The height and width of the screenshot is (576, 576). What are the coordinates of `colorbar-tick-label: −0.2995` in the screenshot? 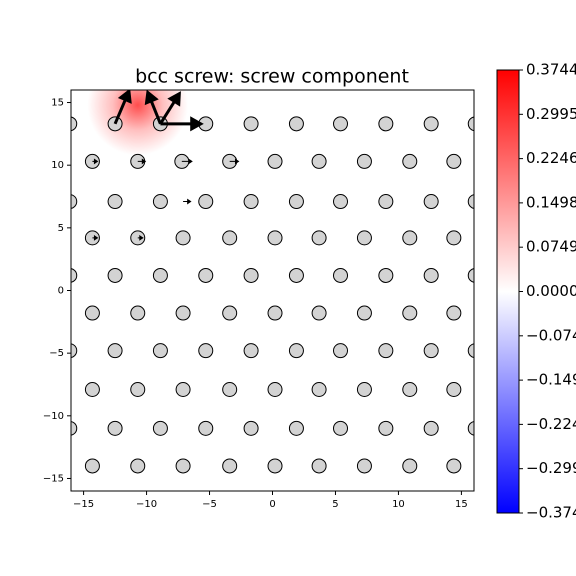 It's located at (551, 468).